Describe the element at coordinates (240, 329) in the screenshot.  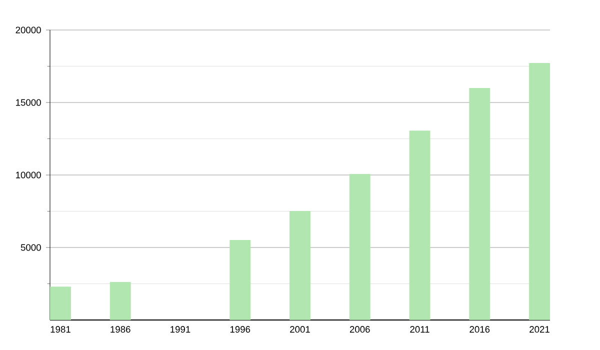
I see `x-tick-label: 1996` at that location.